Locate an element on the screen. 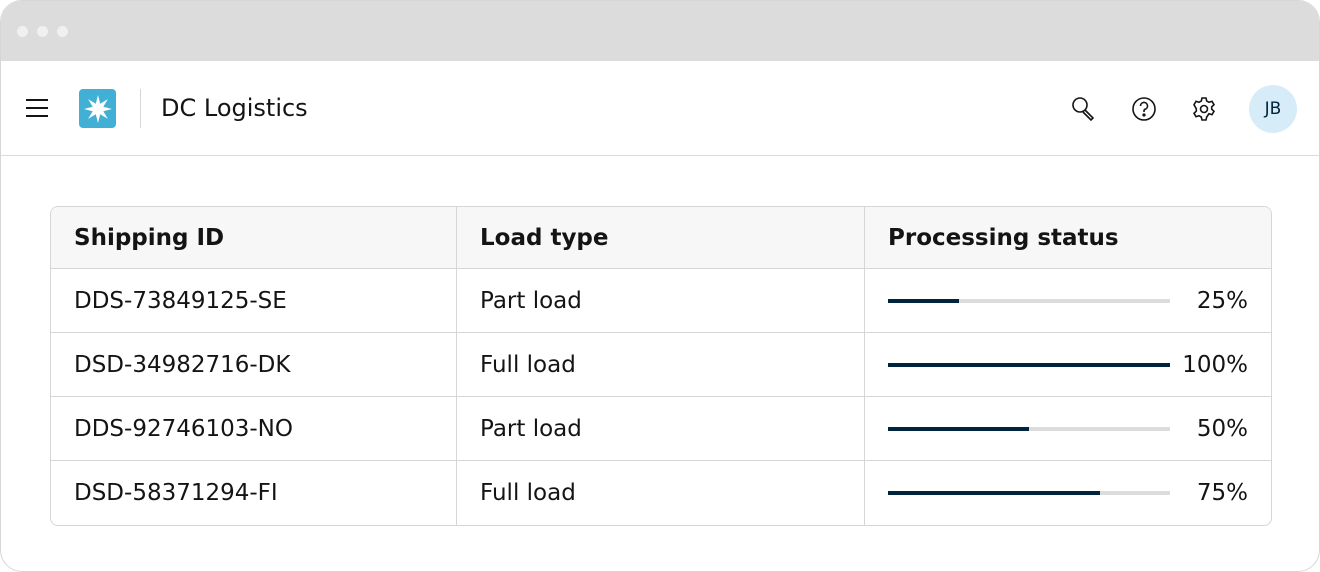 The height and width of the screenshot is (572, 1320). table-row: DSD-58371294-FI Full load 75% is located at coordinates (661, 493).